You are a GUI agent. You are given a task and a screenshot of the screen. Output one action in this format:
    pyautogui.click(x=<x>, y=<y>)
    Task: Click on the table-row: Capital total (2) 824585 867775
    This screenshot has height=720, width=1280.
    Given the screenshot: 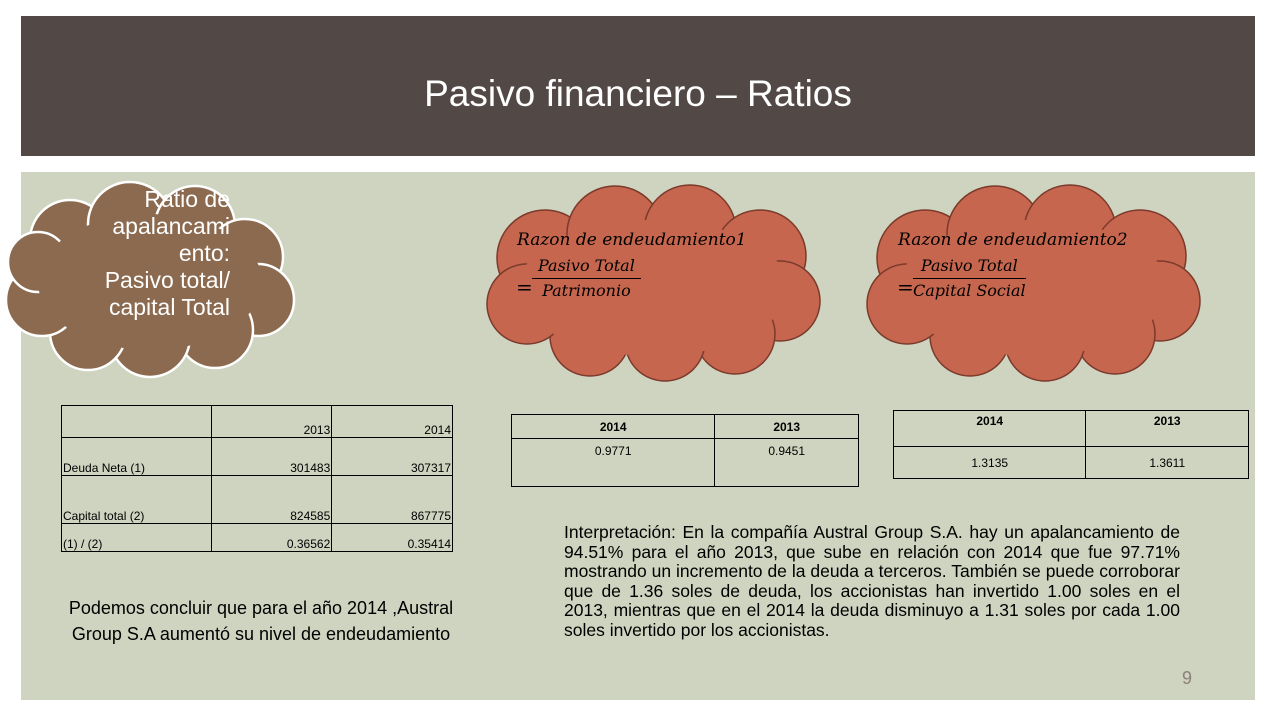 What is the action you would take?
    pyautogui.click(x=257, y=499)
    